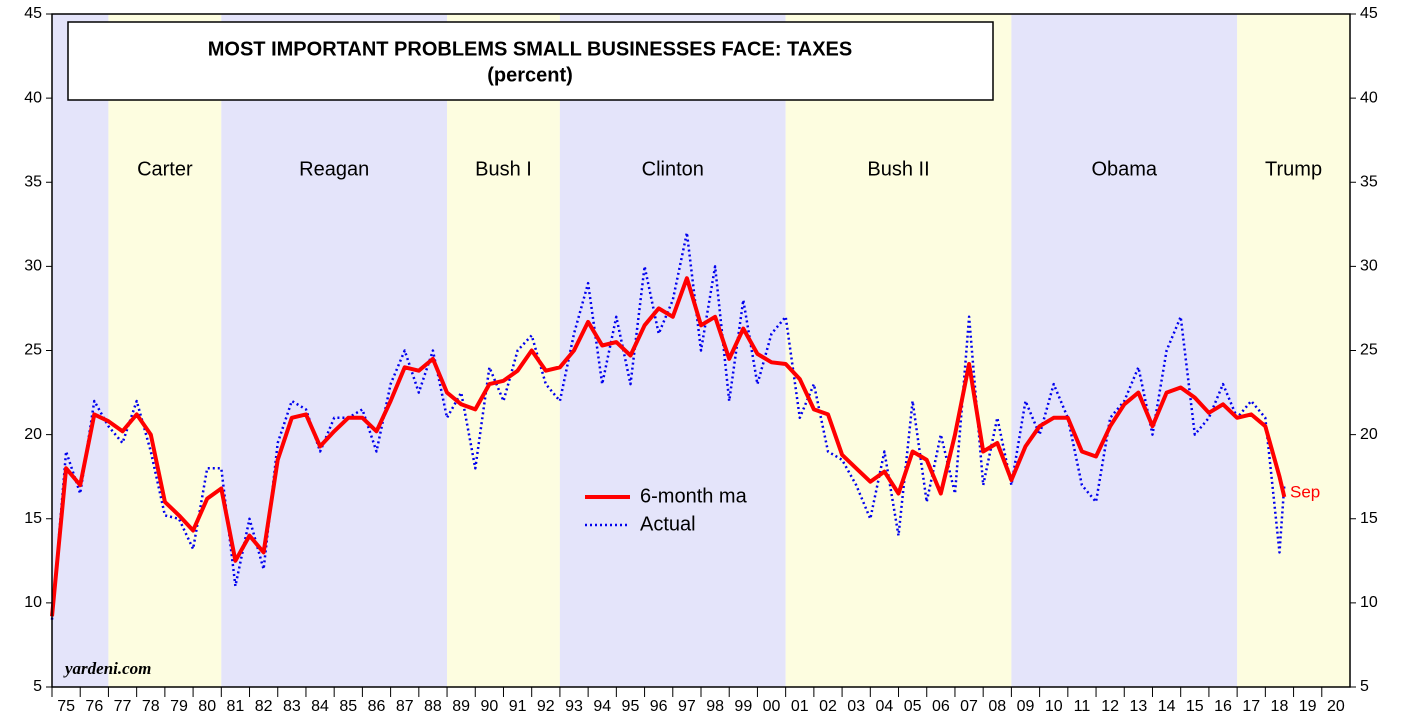 The height and width of the screenshot is (724, 1407). I want to click on x-tick-label: 97, so click(687, 706).